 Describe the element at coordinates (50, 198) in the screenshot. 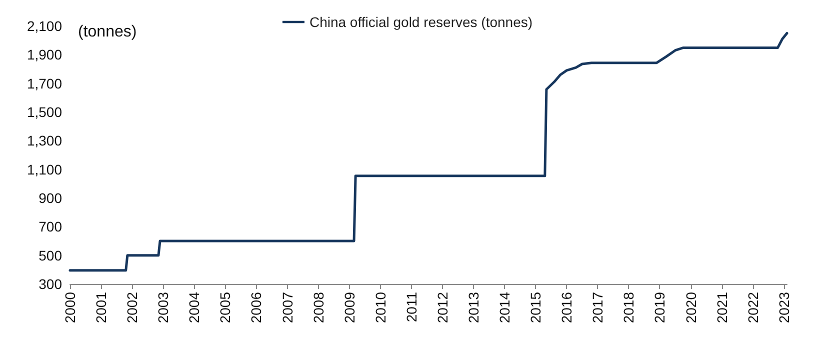

I see `y-tick-label: 900` at that location.